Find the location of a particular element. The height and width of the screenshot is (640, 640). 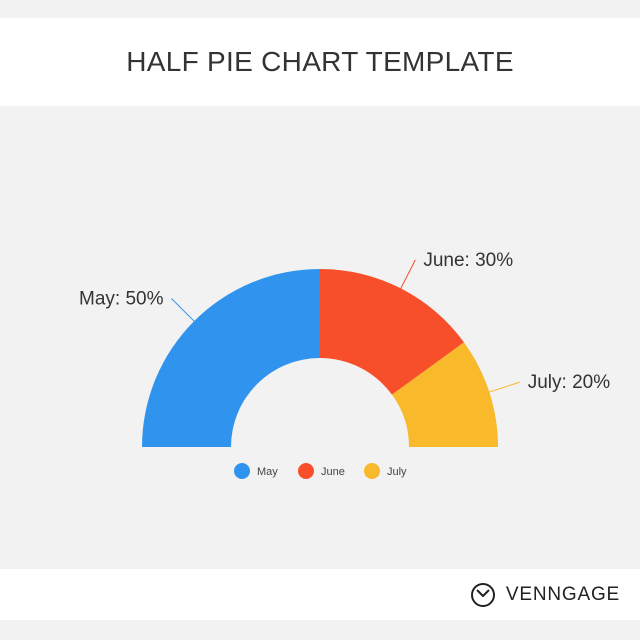

leader-lines-group is located at coordinates (345, 327).